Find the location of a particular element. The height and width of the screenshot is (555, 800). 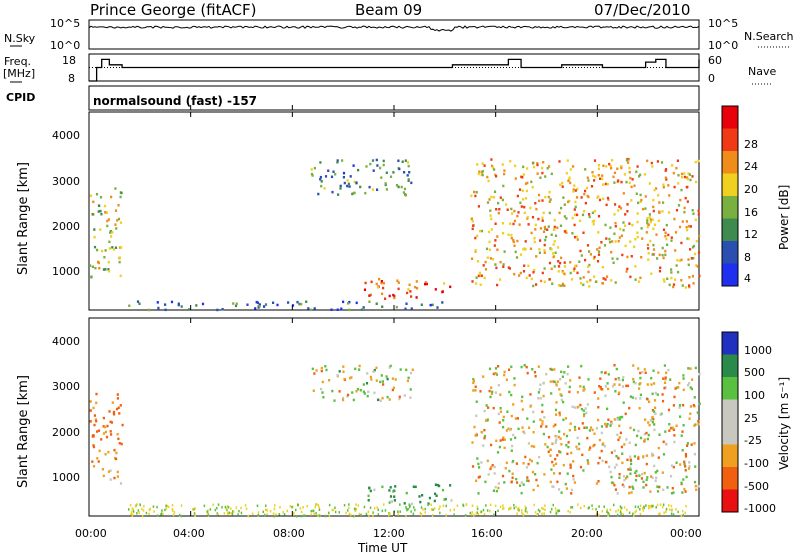

beam-label: Beam 09 is located at coordinates (389, 10).